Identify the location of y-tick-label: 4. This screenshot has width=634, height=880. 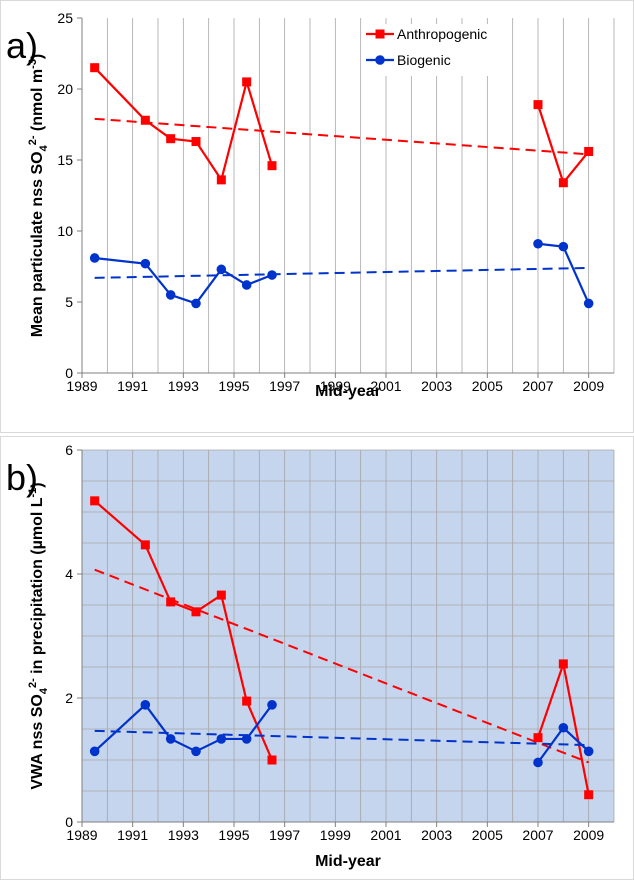
(69, 574).